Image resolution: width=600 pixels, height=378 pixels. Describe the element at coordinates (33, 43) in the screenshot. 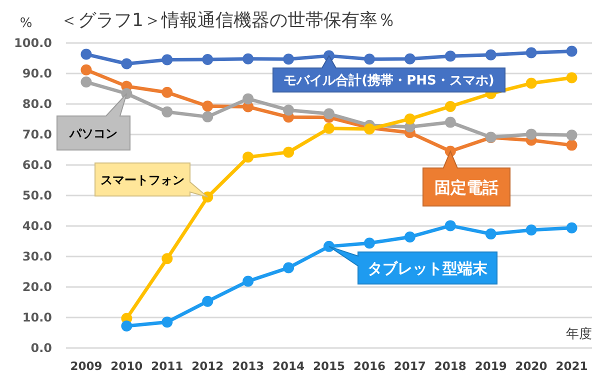

I see `y-tick-label: 100.0` at that location.